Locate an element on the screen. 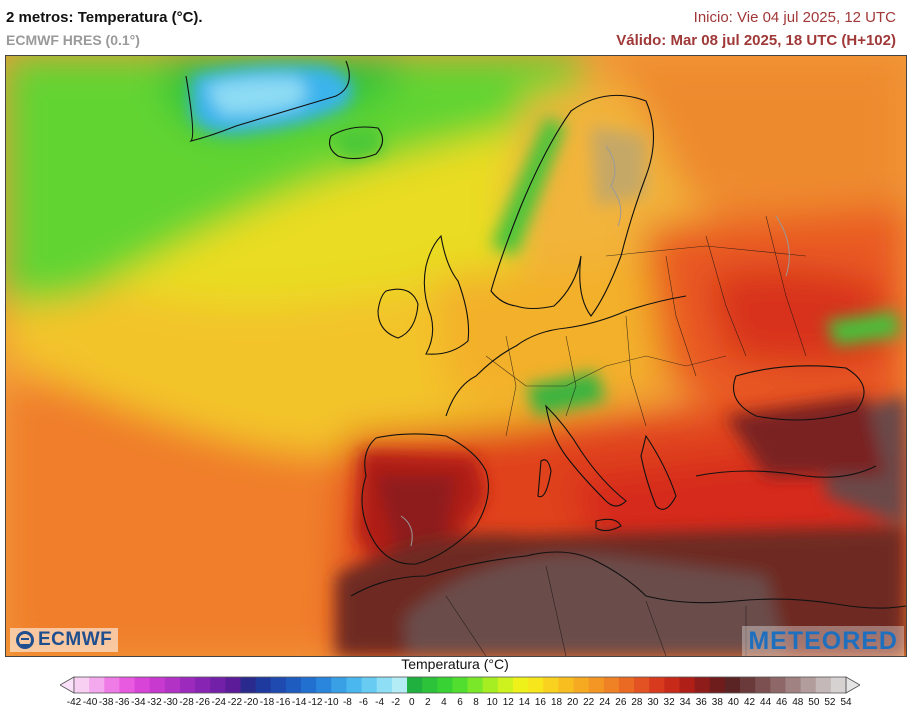 The width and height of the screenshot is (910, 710). scale-tick-label: 36 is located at coordinates (701, 702).